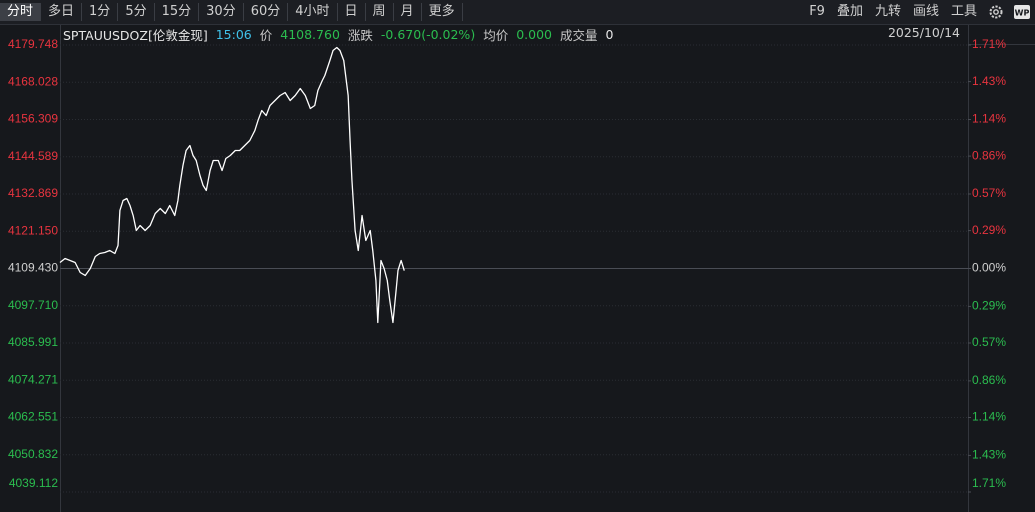 The height and width of the screenshot is (512, 1035). What do you see at coordinates (33, 342) in the screenshot?
I see `y-tick-label: 4085.991` at bounding box center [33, 342].